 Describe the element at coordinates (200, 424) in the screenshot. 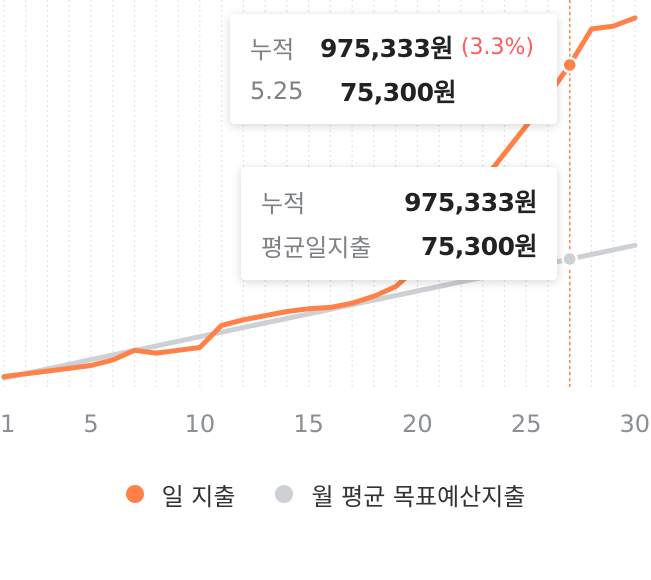

I see `x-tick-label: 10` at that location.